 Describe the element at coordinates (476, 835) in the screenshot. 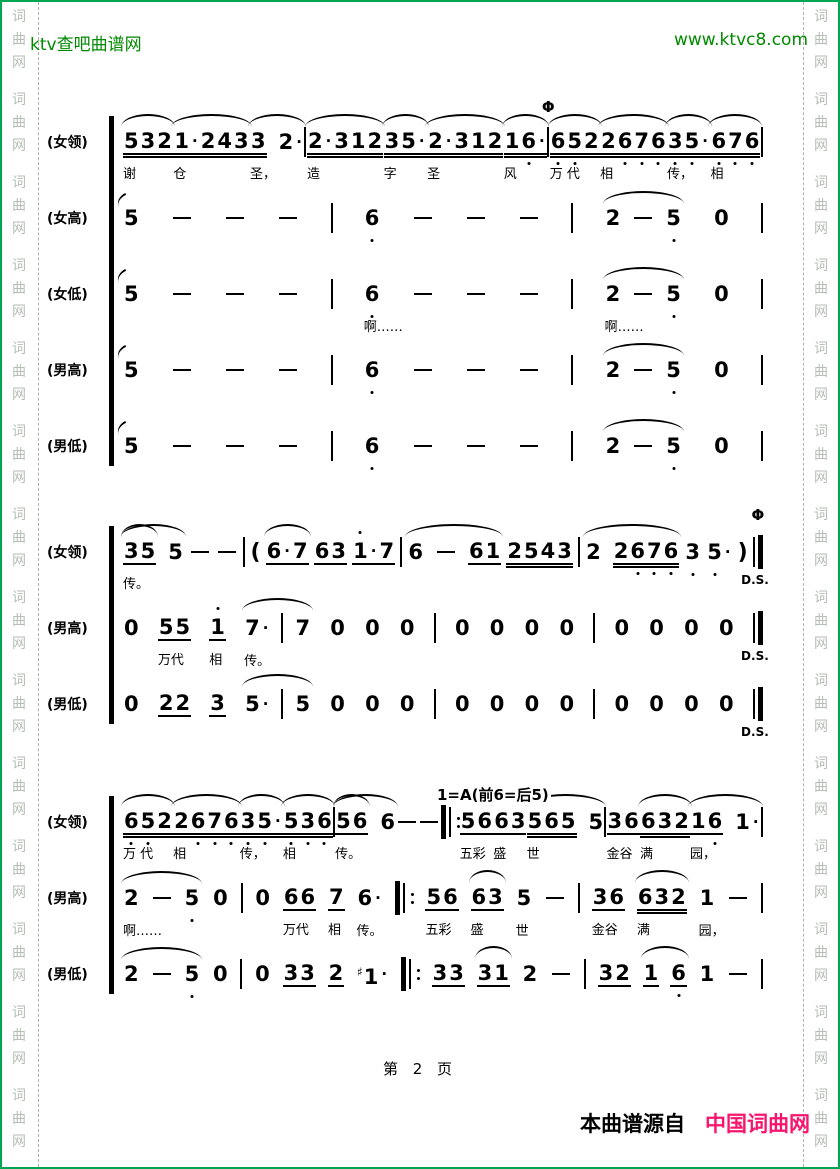

I see `note-group: 5 6 五彩` at that location.